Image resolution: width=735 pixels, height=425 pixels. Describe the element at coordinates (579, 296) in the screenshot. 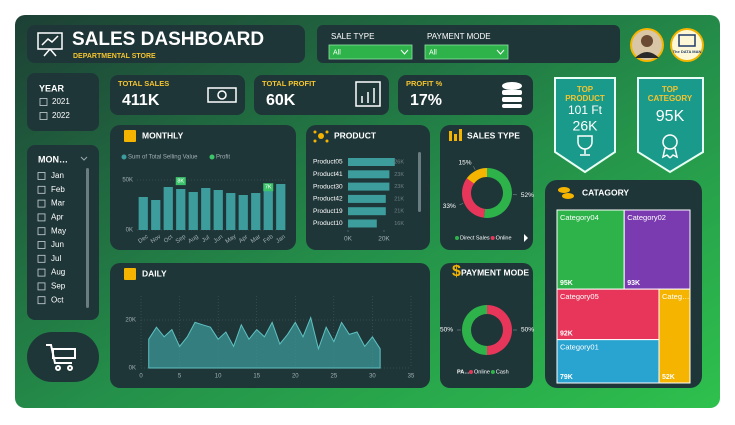

I see `tile-label: Category05` at that location.